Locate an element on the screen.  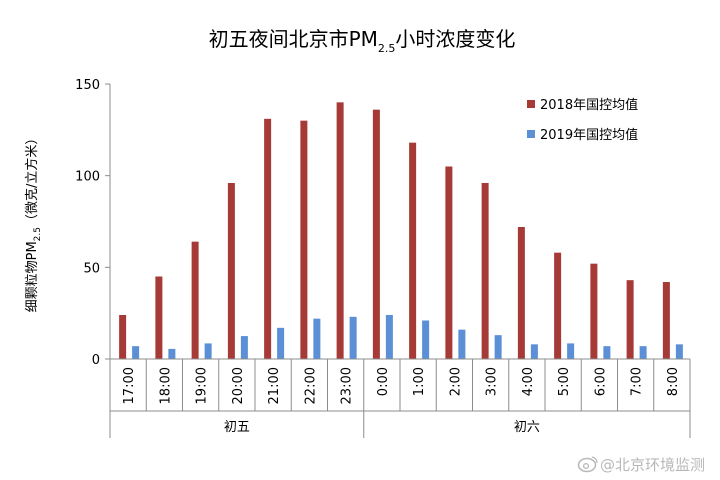
x-tick-label: 21:00 is located at coordinates (274, 385).